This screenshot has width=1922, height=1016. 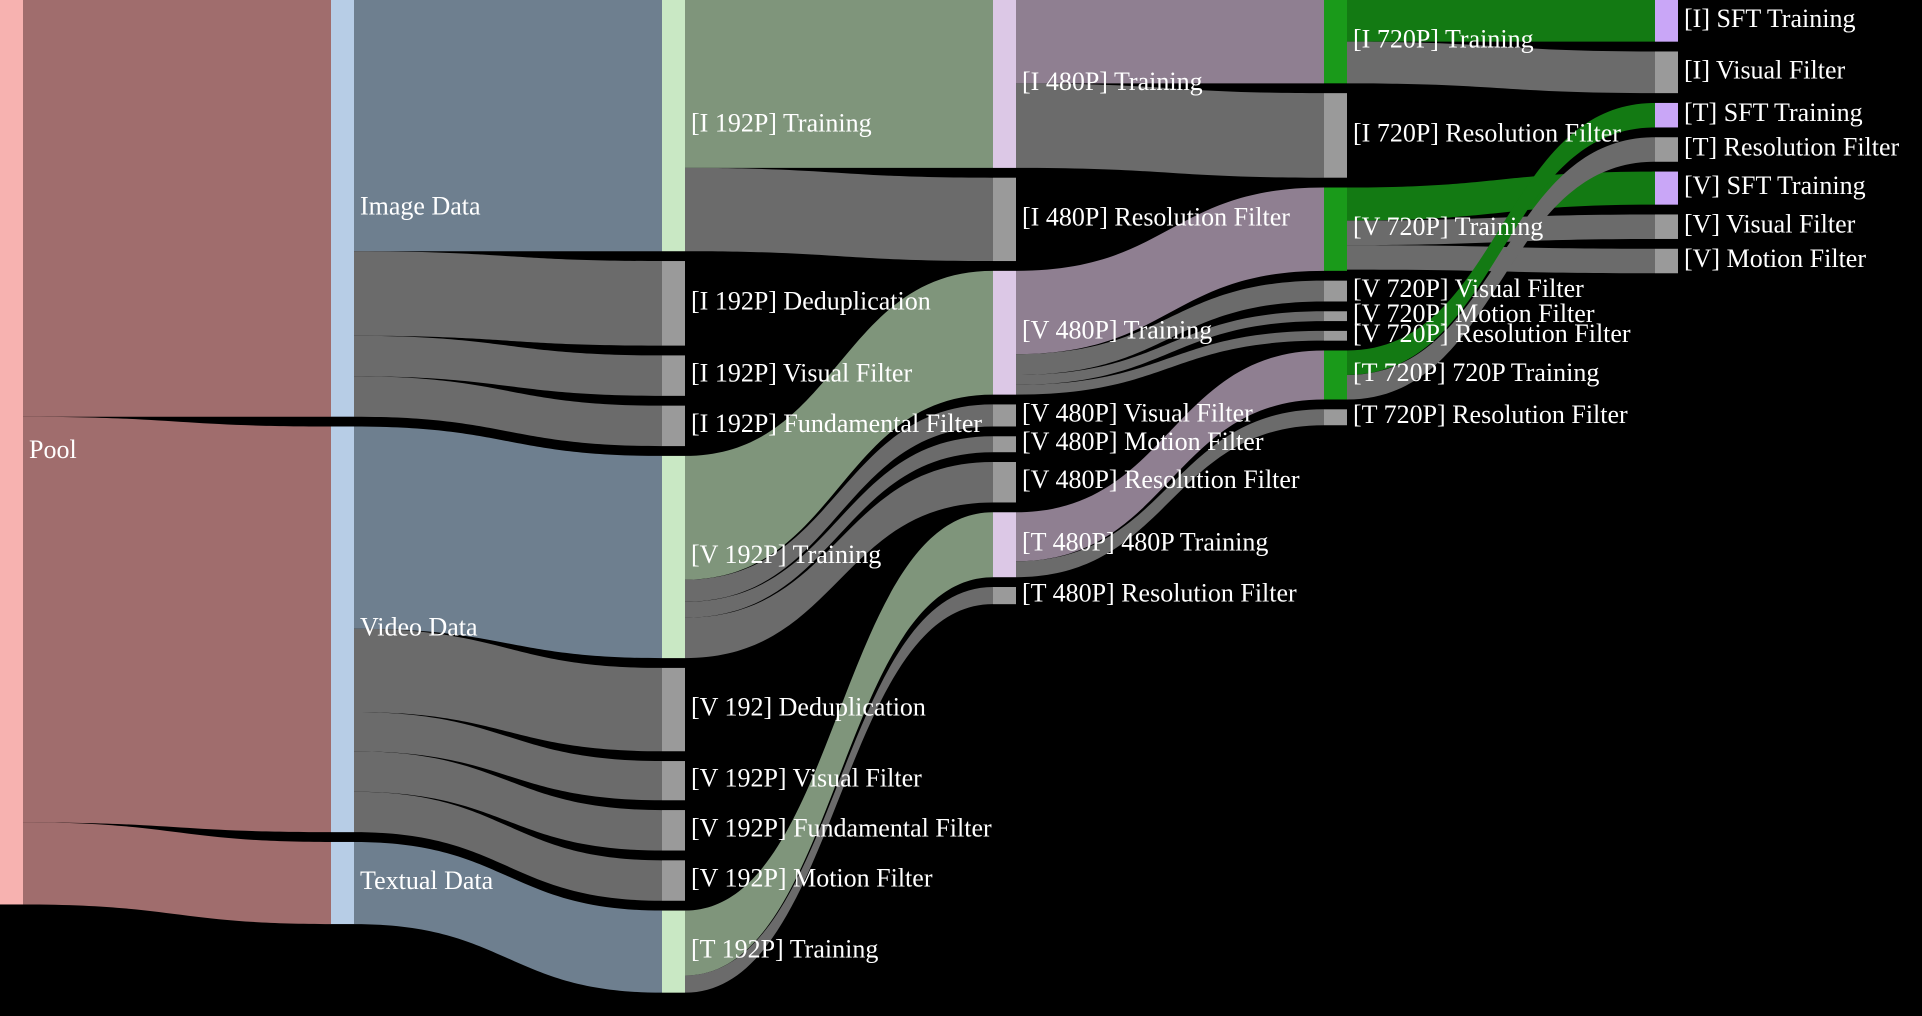 I want to click on node-label: [V 720P] Training, so click(x=1448, y=226).